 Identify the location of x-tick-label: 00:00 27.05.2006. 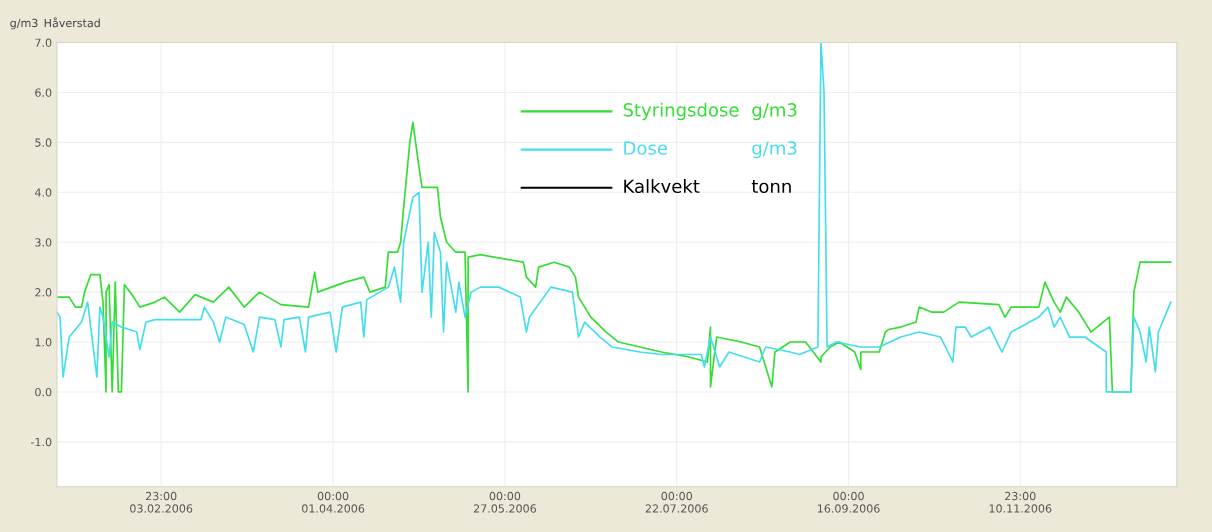
(505, 502).